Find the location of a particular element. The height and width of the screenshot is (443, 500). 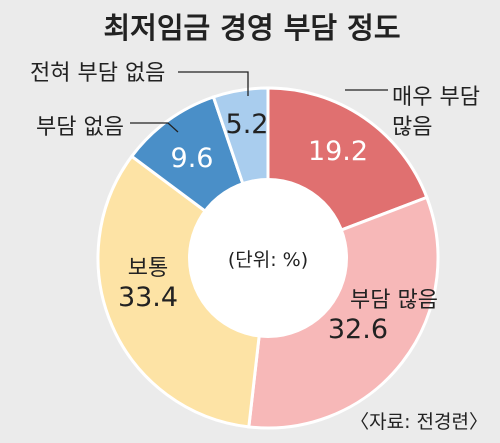

slice-label-1: 부담 많음 is located at coordinates (394, 300).